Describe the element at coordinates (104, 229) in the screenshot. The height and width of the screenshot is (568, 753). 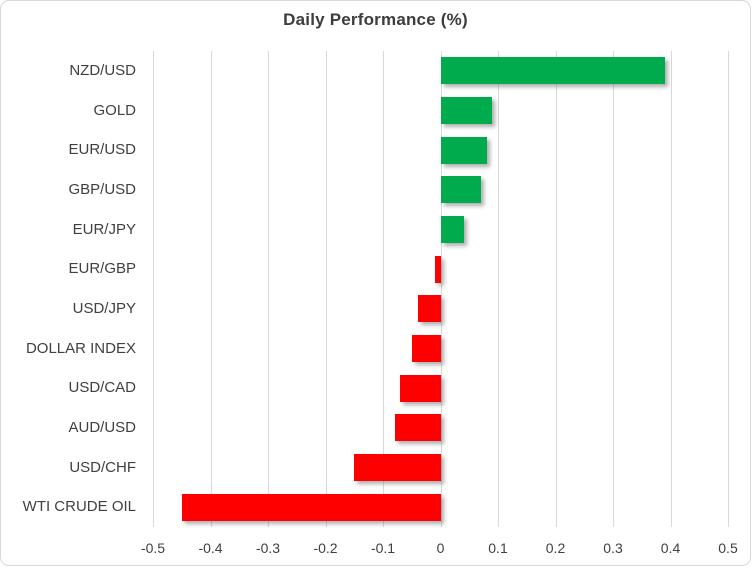
I see `category-label-eur-jpy: EUR/JPY` at that location.